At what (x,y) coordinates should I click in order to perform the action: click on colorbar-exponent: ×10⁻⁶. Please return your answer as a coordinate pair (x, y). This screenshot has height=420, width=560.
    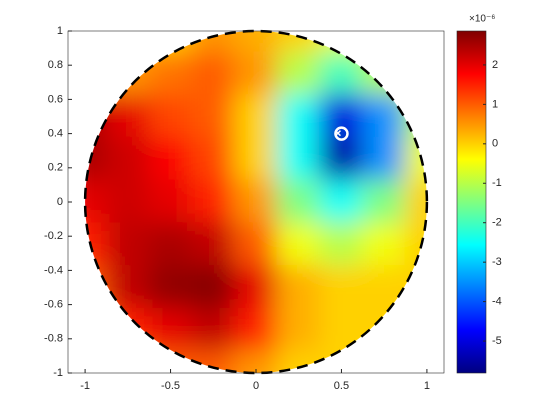
    Looking at the image, I should click on (482, 19).